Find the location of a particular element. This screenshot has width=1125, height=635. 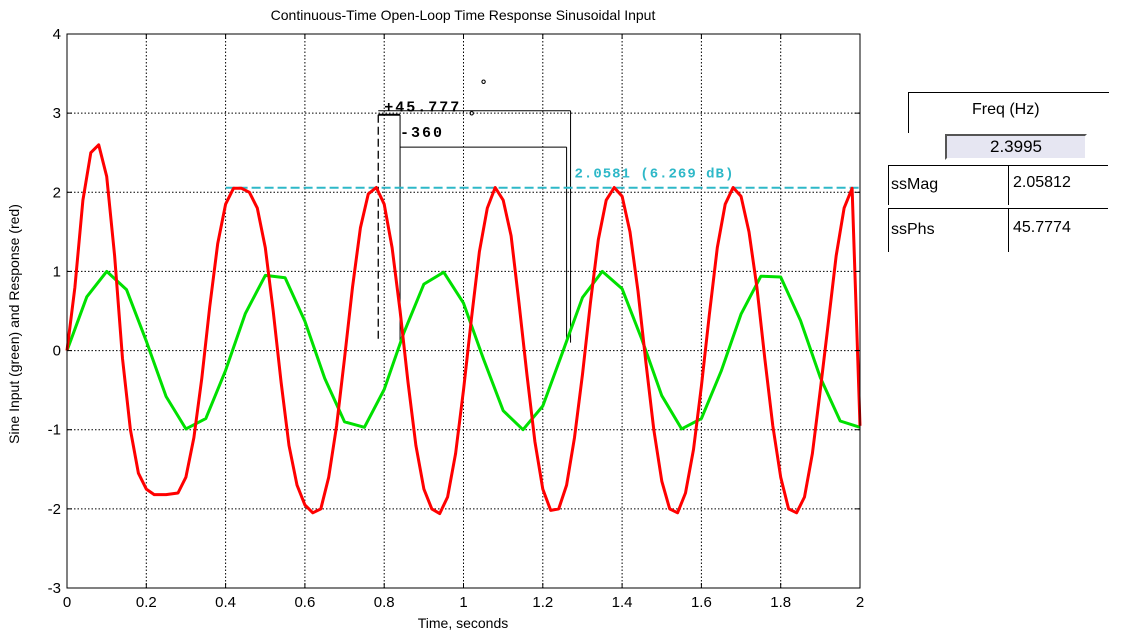

y-tick-label: 0 is located at coordinates (57, 351).